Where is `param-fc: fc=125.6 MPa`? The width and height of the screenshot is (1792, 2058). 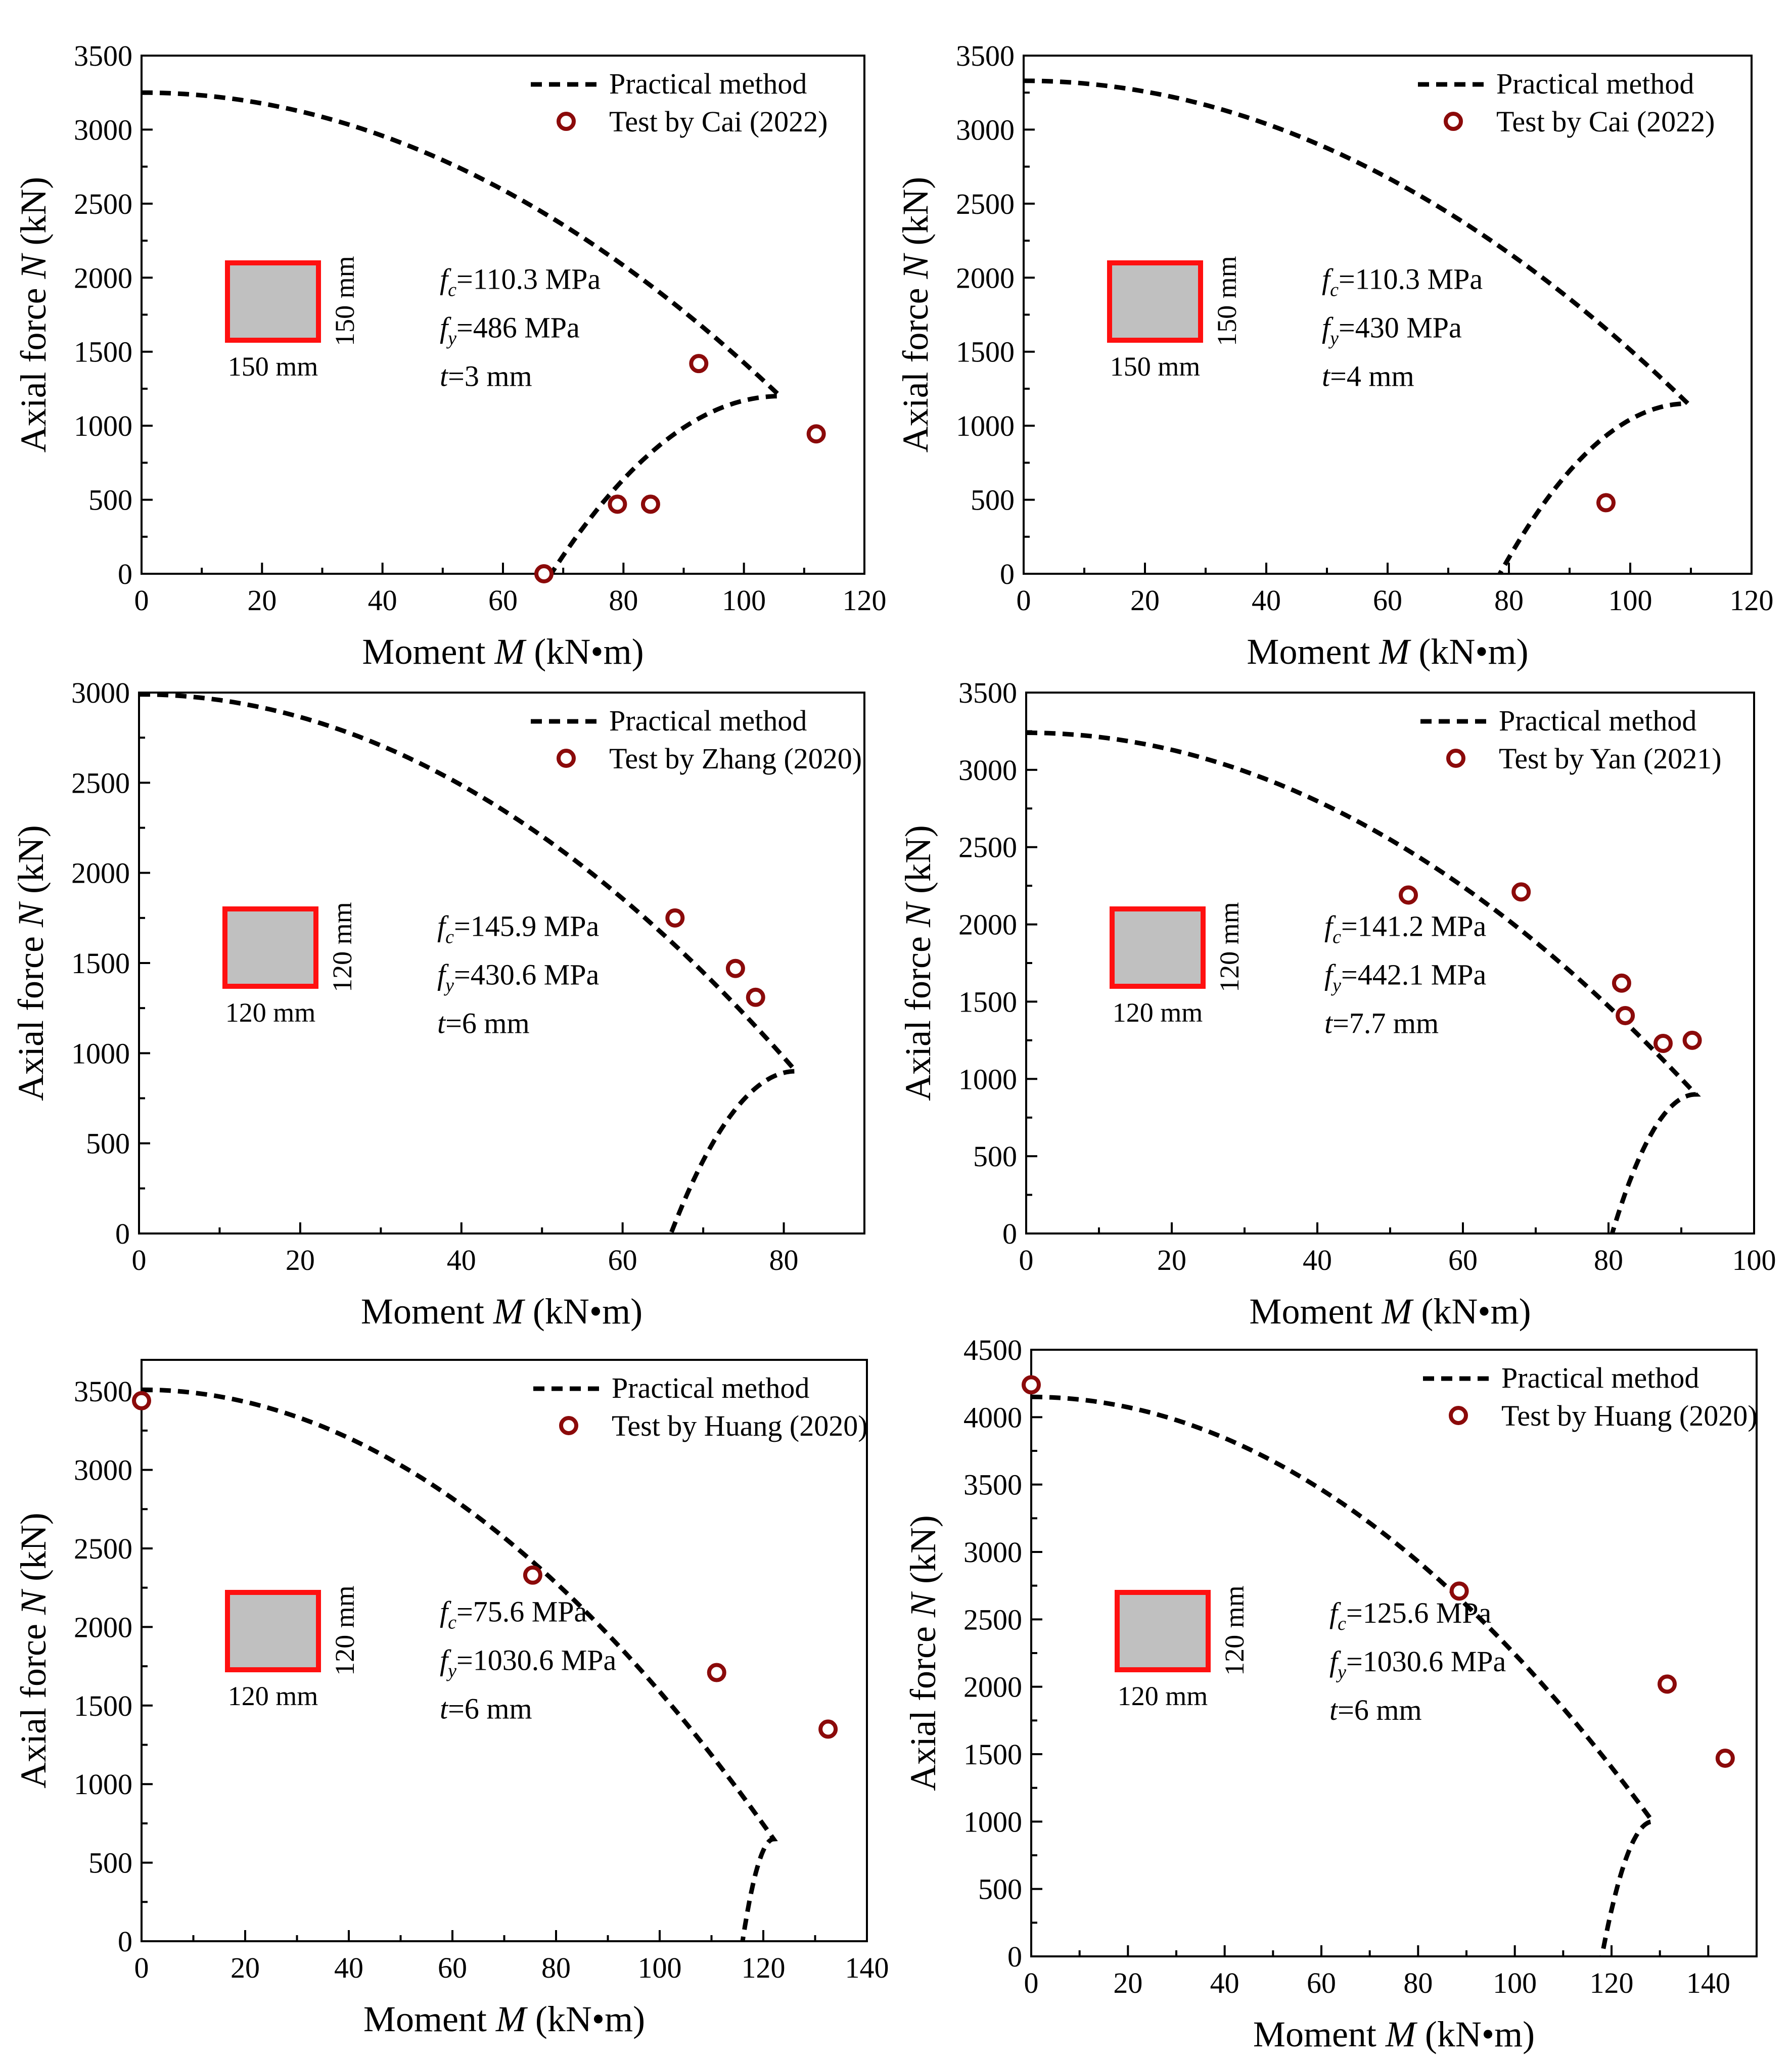 param-fc: fc=125.6 MPa is located at coordinates (1410, 1615).